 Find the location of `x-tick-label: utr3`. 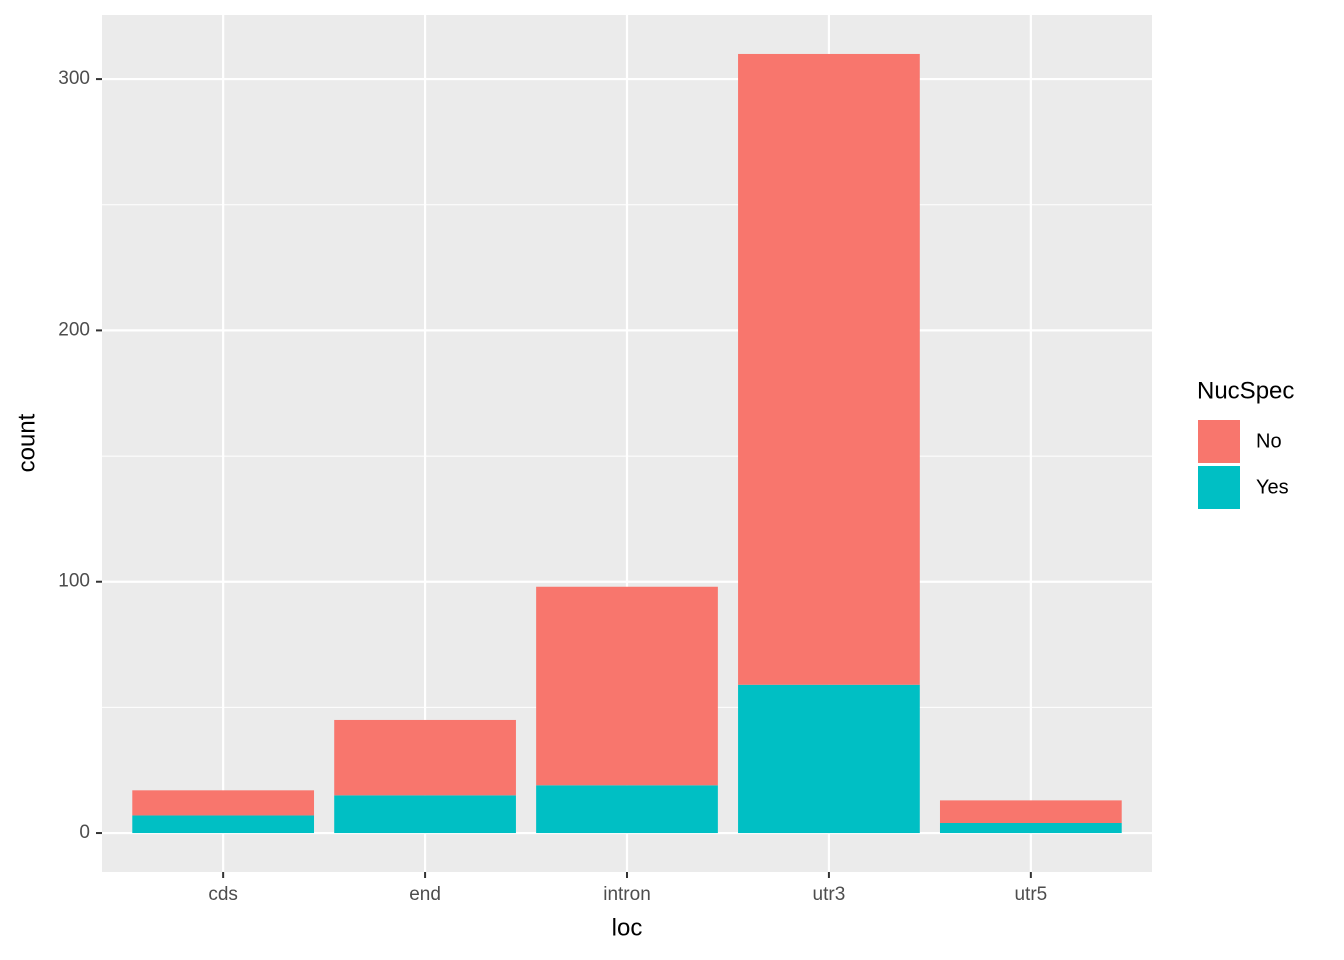

x-tick-label: utr3 is located at coordinates (829, 894).